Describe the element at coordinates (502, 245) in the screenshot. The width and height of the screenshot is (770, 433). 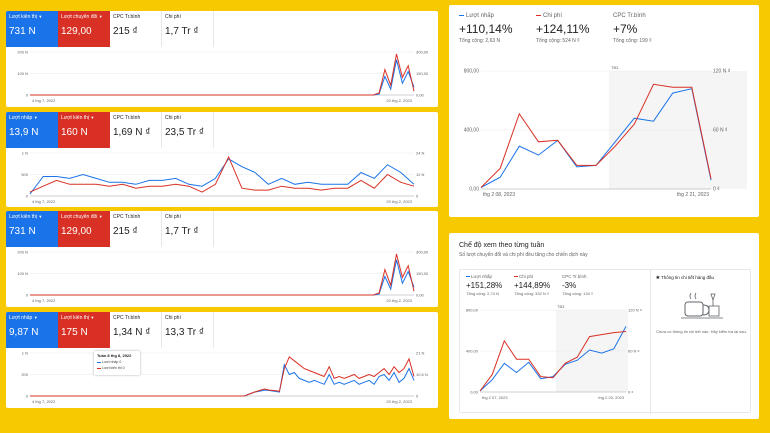
I see `weekly-title: Chế độ xem theo từng tuần` at that location.